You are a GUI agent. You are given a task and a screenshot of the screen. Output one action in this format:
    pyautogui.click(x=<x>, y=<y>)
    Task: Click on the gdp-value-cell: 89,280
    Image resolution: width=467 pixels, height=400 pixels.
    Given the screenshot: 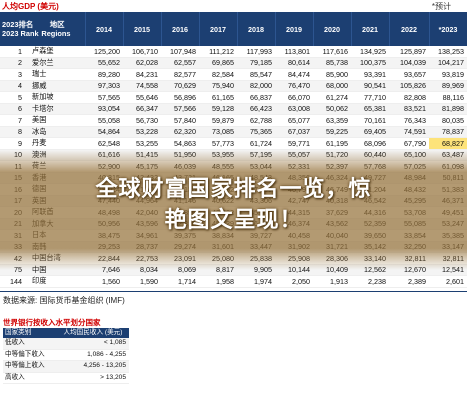 What is the action you would take?
    pyautogui.click(x=104, y=74)
    